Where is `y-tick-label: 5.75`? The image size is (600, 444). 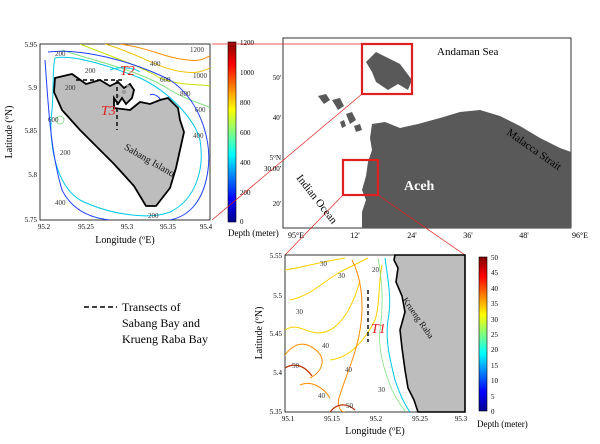 y-tick-label: 5.75 is located at coordinates (31, 220).